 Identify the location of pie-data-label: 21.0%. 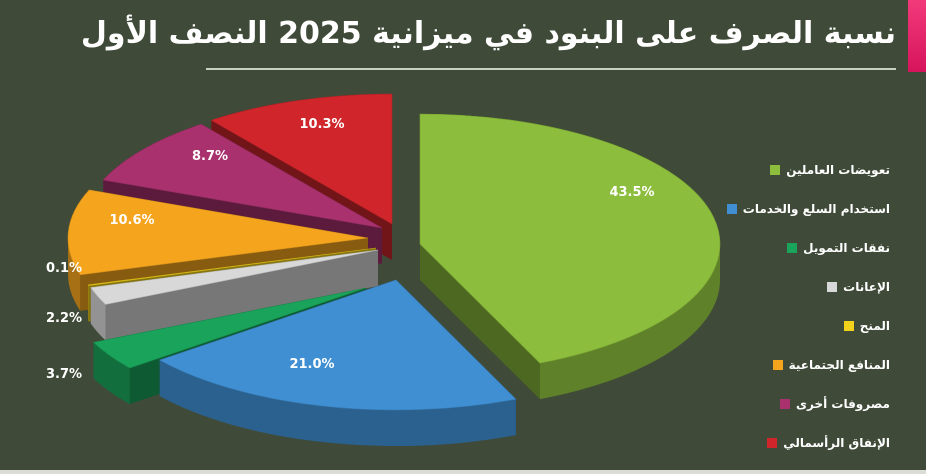
(311, 364).